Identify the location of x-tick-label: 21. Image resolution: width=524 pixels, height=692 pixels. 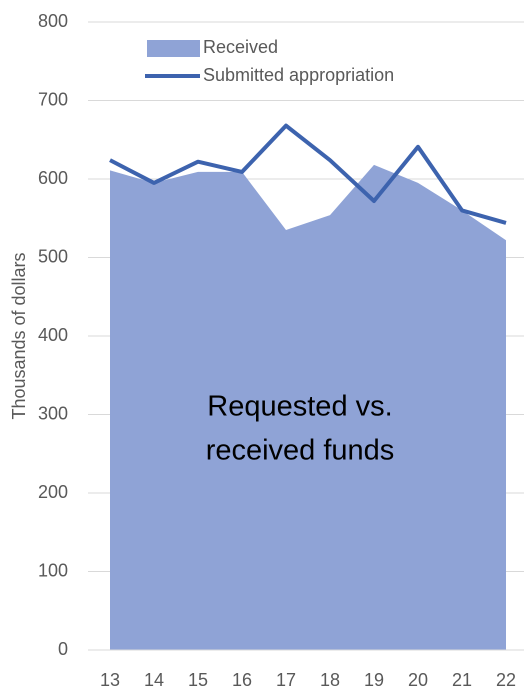
(462, 680).